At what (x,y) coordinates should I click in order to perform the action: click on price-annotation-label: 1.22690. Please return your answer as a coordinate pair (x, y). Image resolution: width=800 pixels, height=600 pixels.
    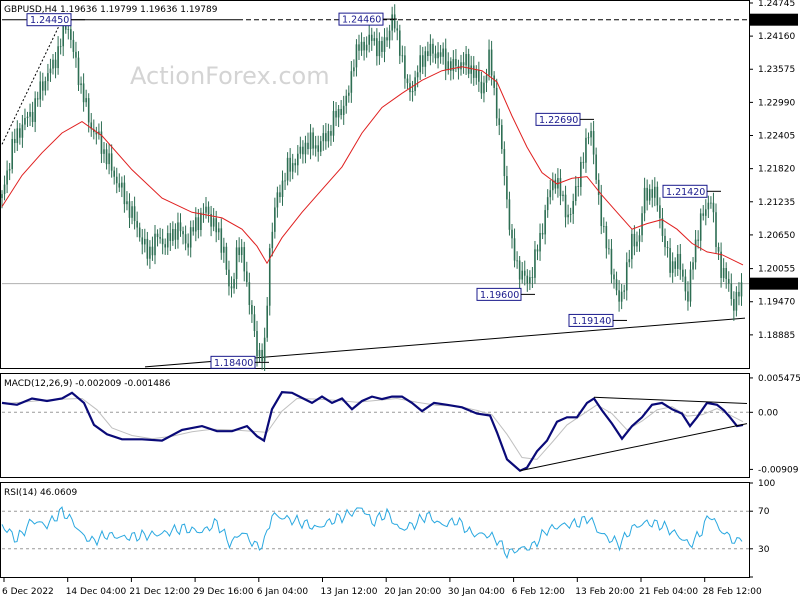
    Looking at the image, I should click on (558, 120).